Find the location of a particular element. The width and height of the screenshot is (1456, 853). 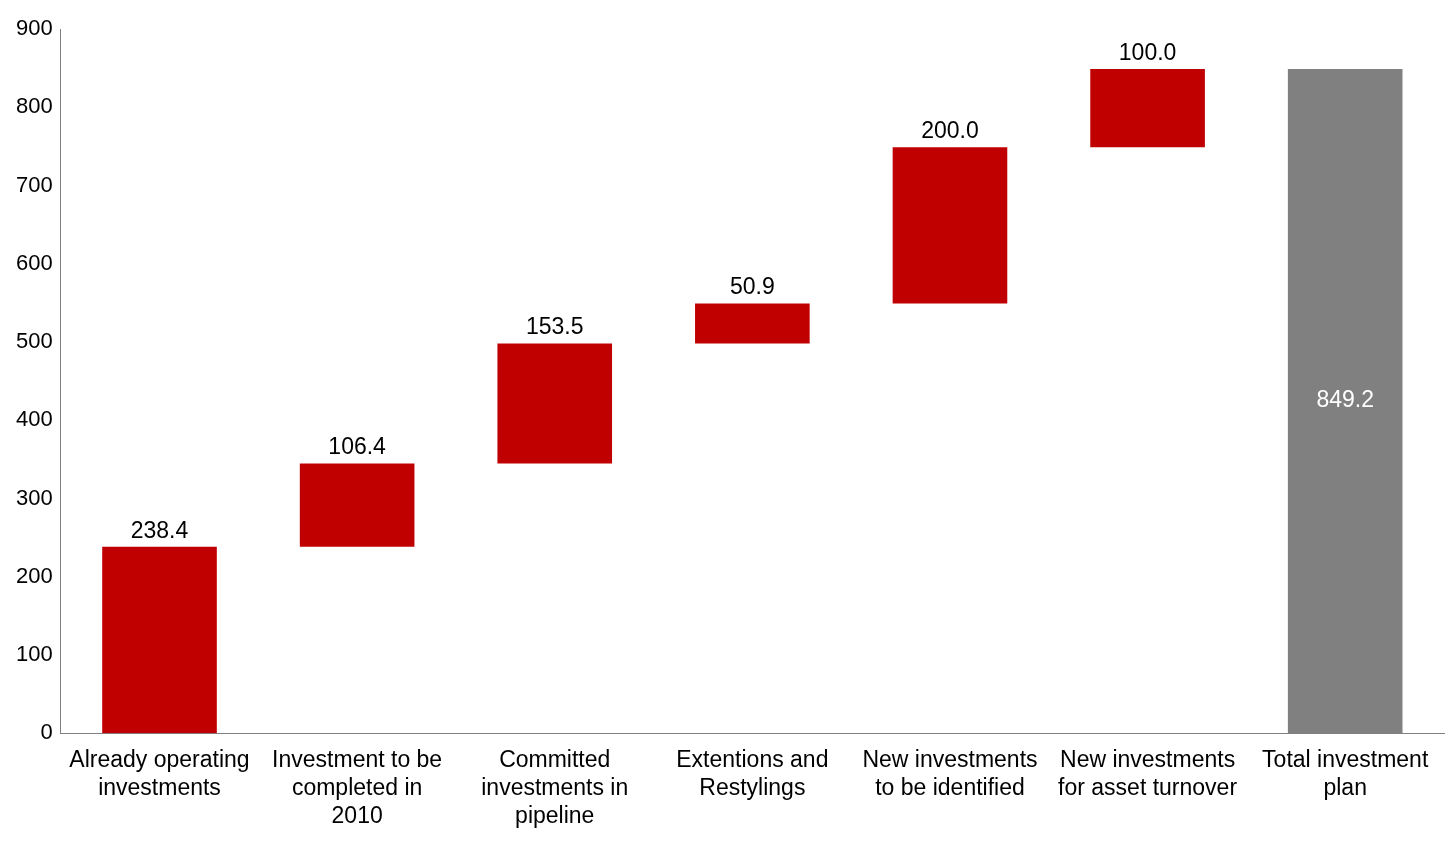

data-label: 50.9 is located at coordinates (752, 286).